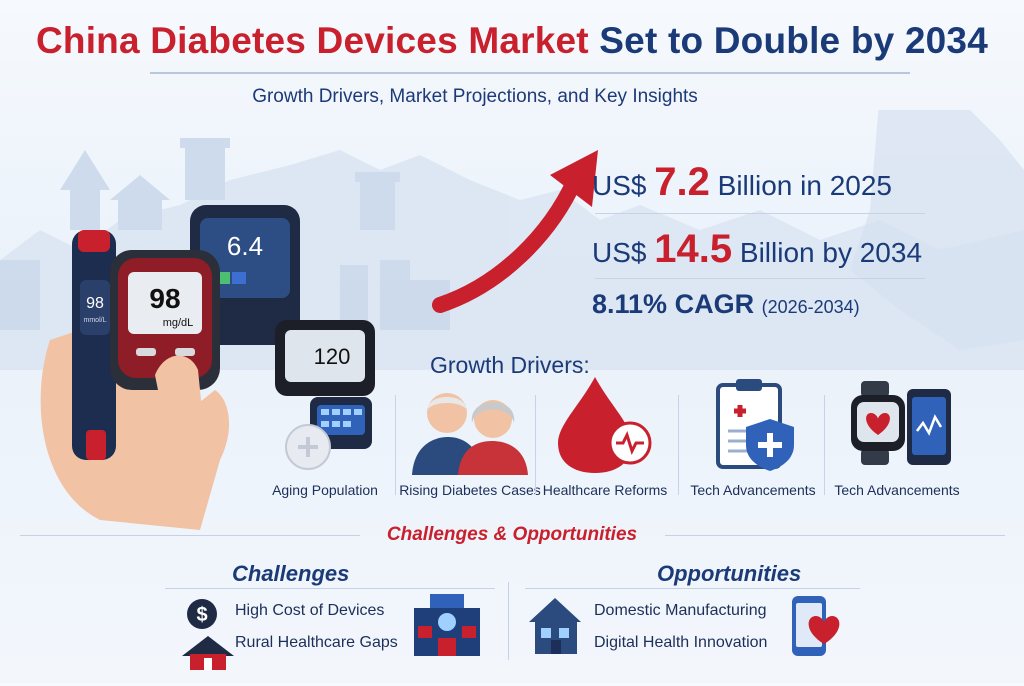  What do you see at coordinates (510, 365) in the screenshot?
I see `growth-drivers-heading: Growth Drivers:` at bounding box center [510, 365].